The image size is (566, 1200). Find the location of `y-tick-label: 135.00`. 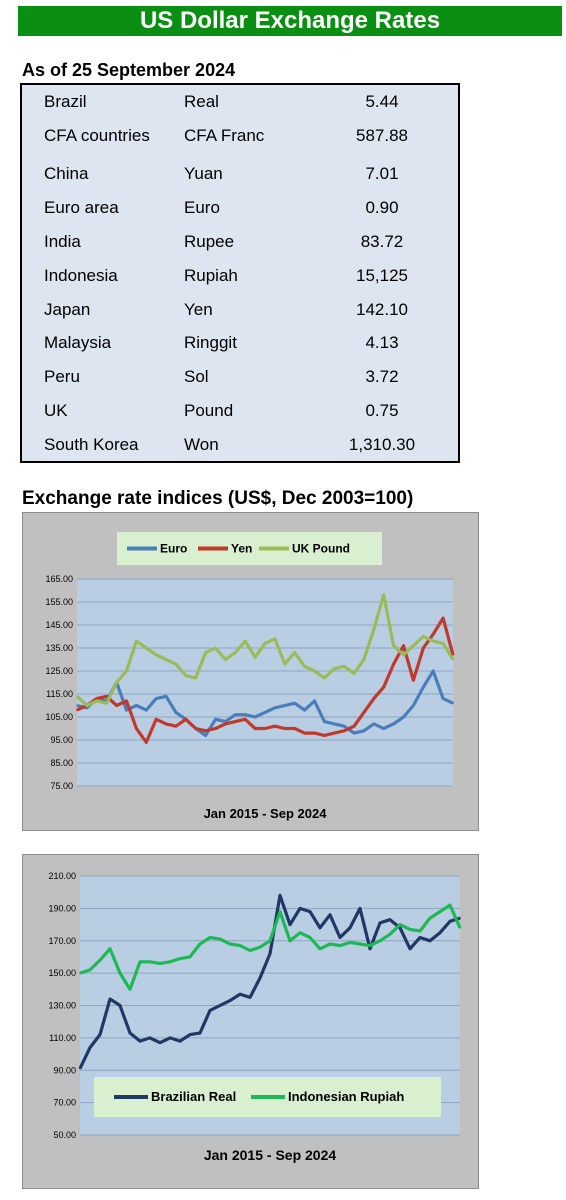

y-tick-label: 135.00 is located at coordinates (59, 648).